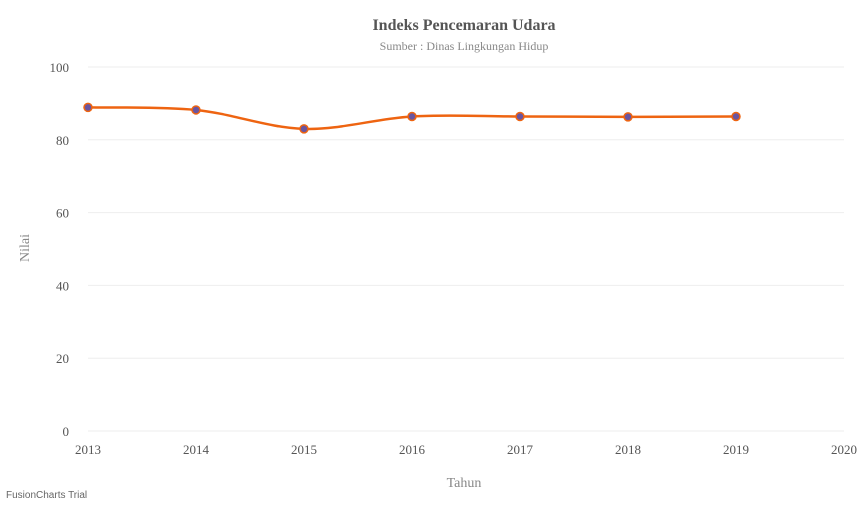  I want to click on x-axis-title: Tahun, so click(464, 483).